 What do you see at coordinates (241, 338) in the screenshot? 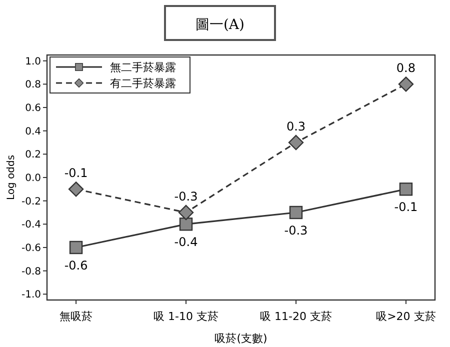
I see `x-axis-title: 吸菸(支數)` at bounding box center [241, 338].